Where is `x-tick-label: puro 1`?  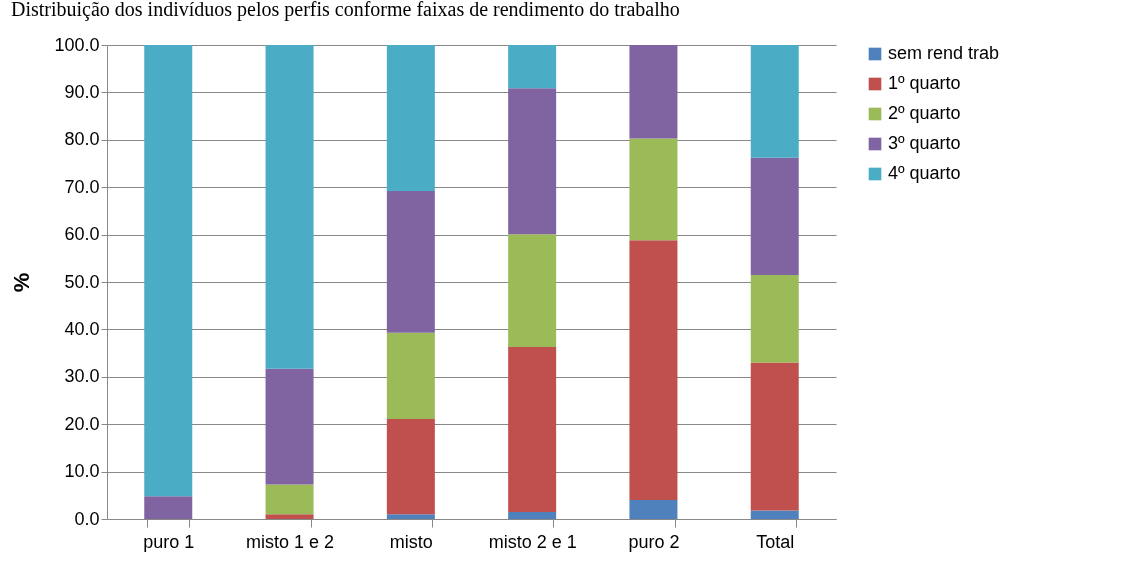
x-tick-label: puro 1 is located at coordinates (169, 541).